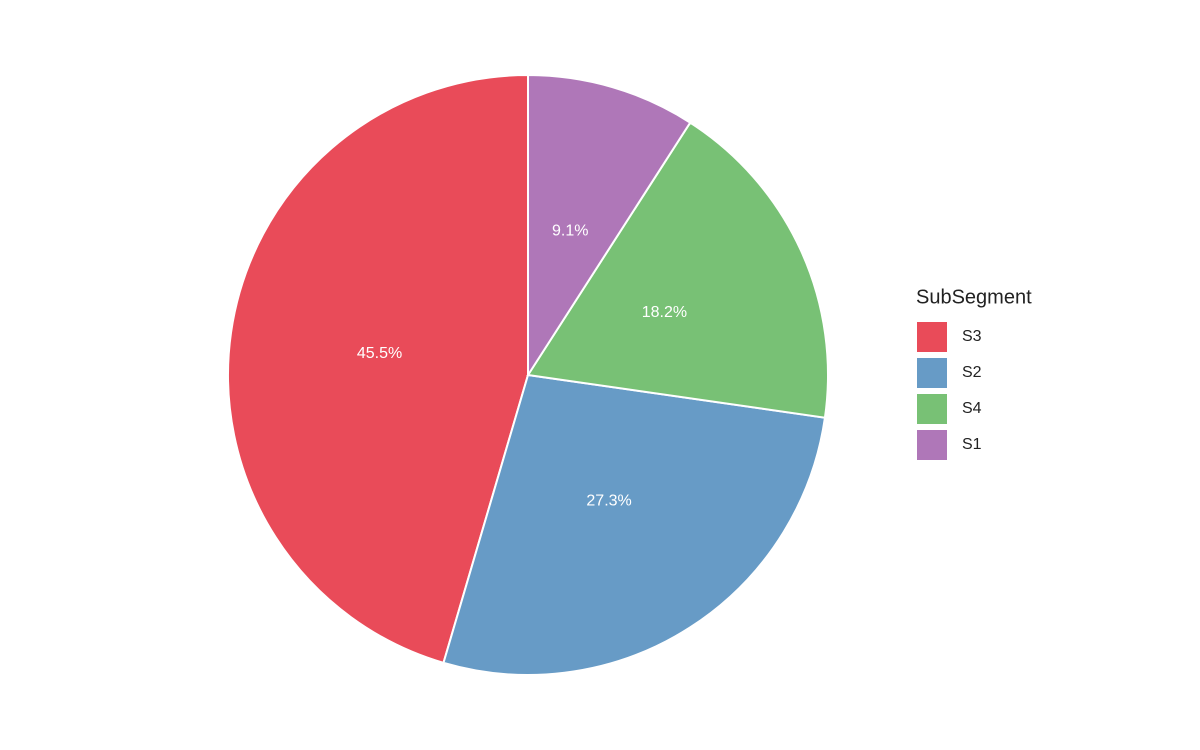  What do you see at coordinates (972, 408) in the screenshot?
I see `legend-label: S4` at bounding box center [972, 408].